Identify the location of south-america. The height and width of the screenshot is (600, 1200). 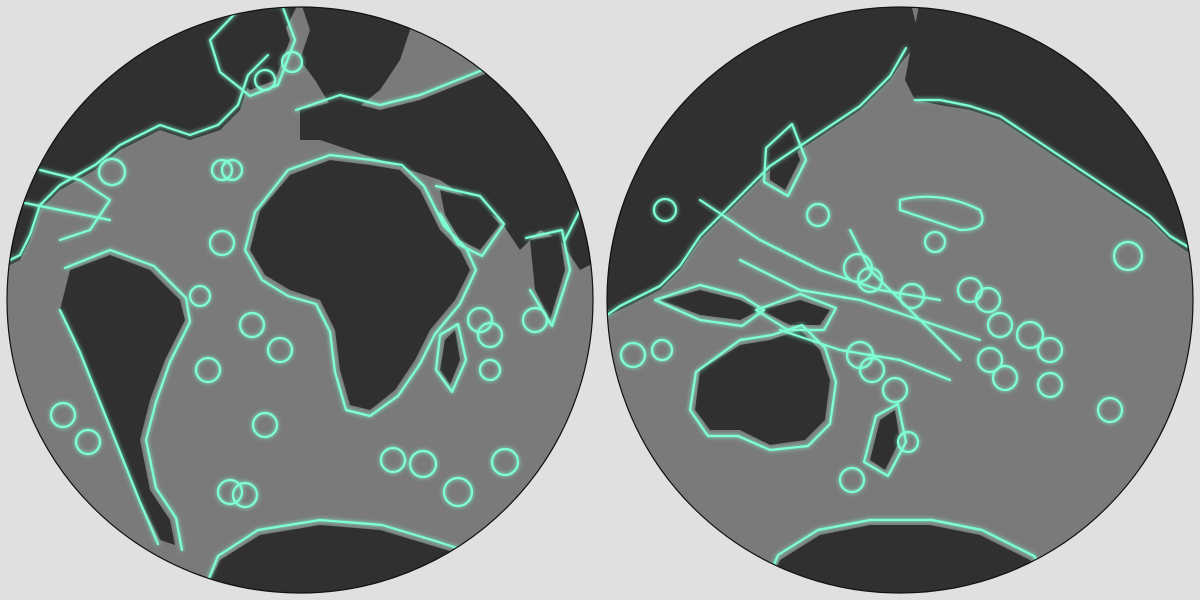
(122, 400).